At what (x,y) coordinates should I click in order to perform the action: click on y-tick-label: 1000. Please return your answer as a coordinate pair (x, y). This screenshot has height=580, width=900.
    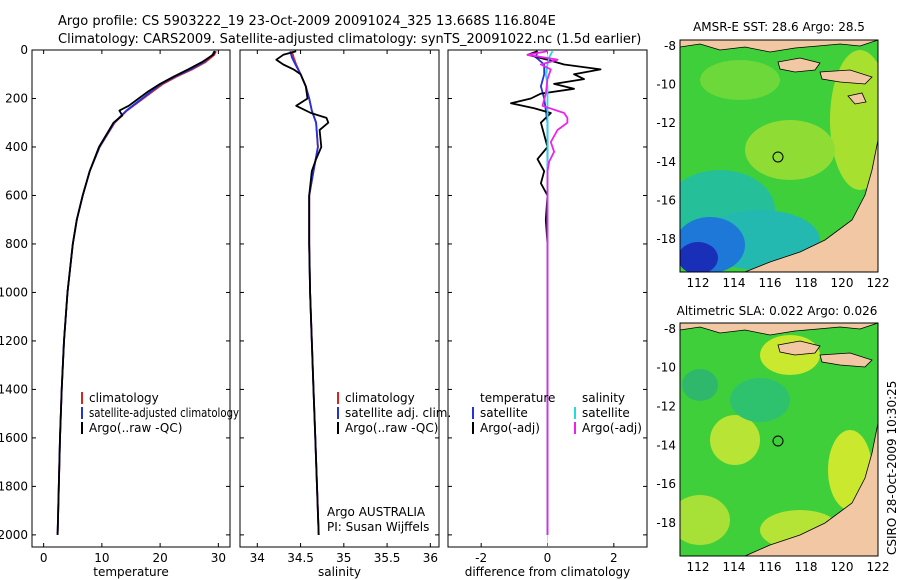
    Looking at the image, I should click on (14, 292).